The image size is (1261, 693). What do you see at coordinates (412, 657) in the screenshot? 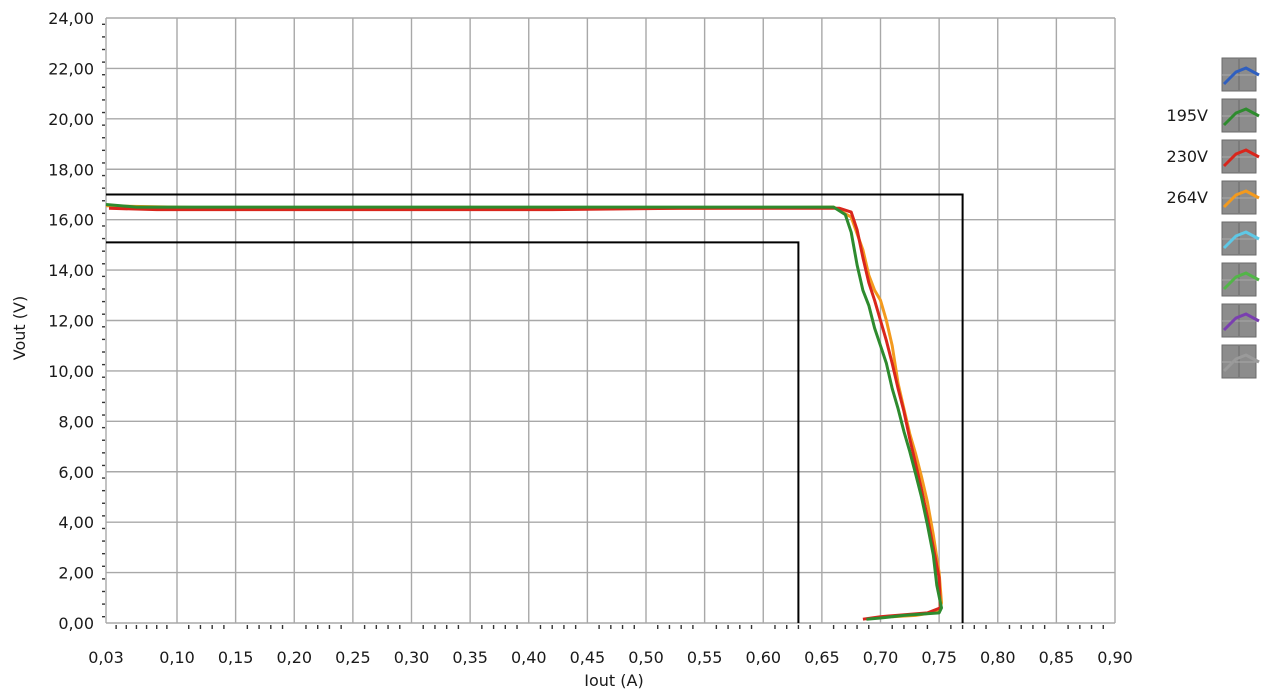
I see `x-tick-label: 0,30` at bounding box center [412, 657].